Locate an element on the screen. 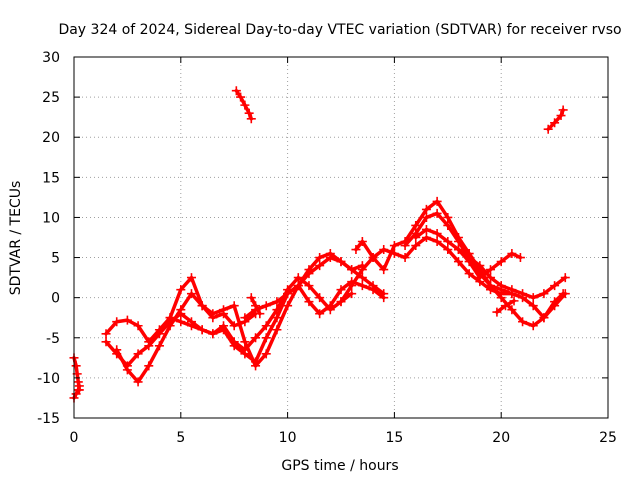  y-tick-label: 0 is located at coordinates (55, 299).